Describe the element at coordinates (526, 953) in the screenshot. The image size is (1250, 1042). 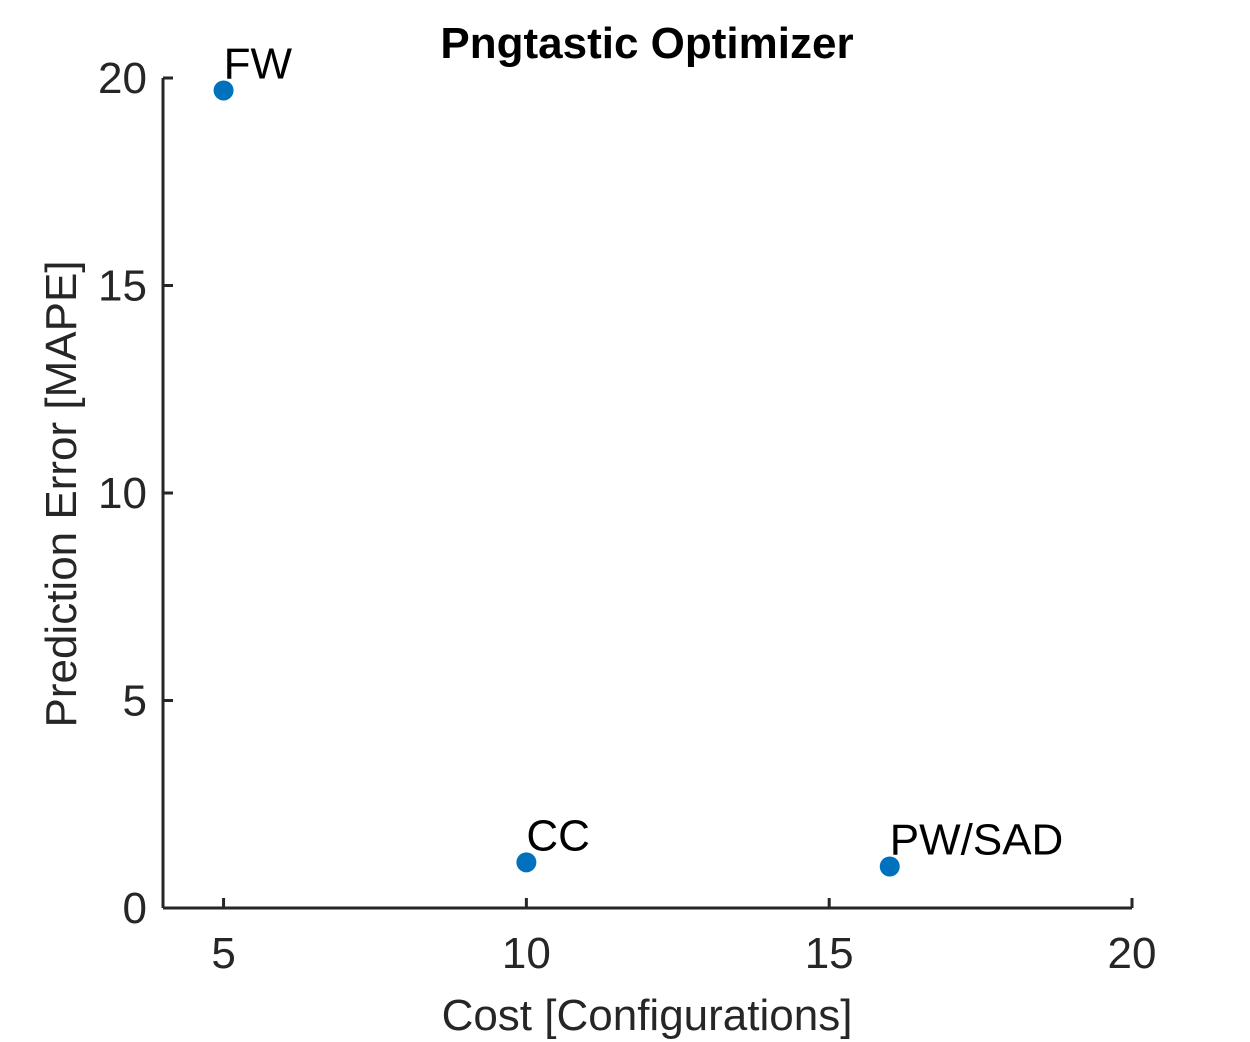
I see `x-tick-label: 10` at that location.